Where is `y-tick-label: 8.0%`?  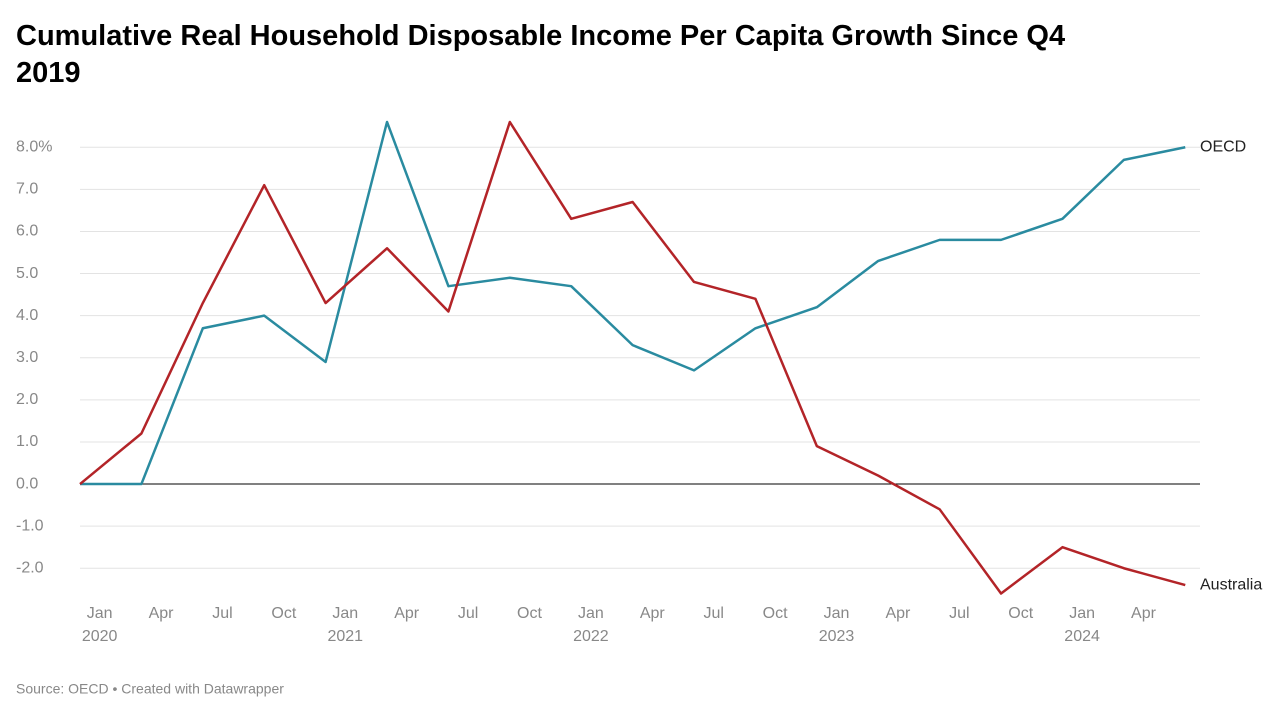
y-tick-label: 8.0% is located at coordinates (34, 146).